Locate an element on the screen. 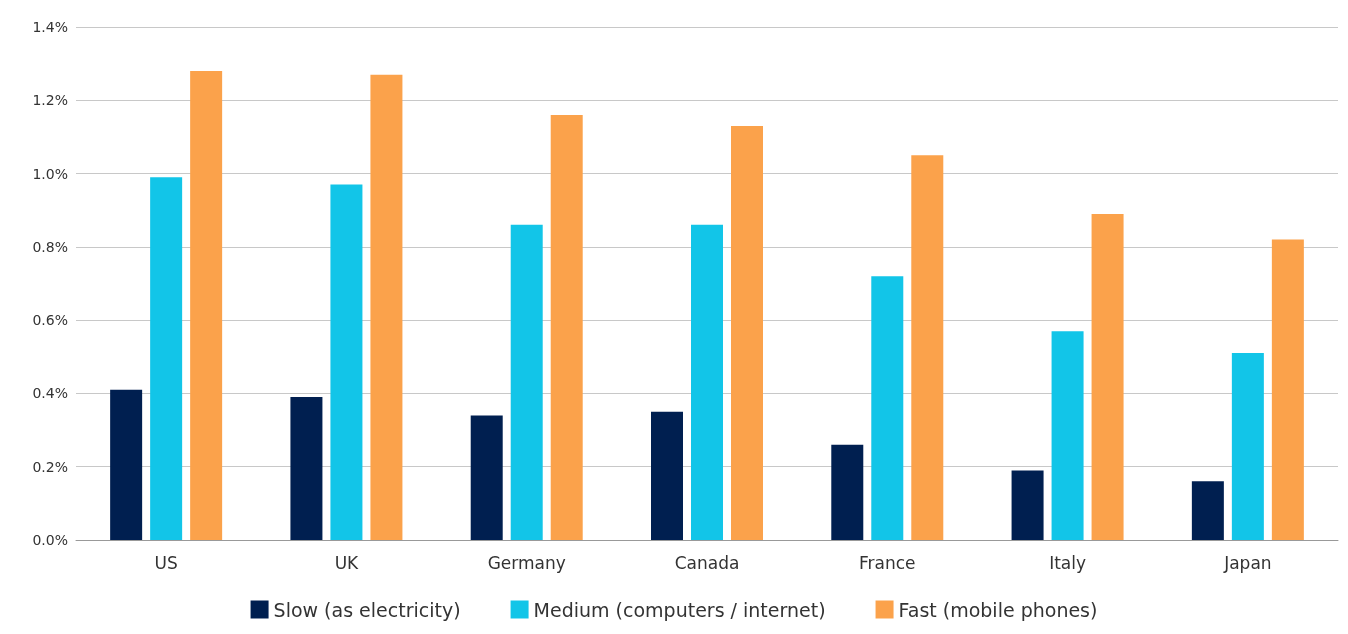  y-tick-label: 1.4% is located at coordinates (50, 27).